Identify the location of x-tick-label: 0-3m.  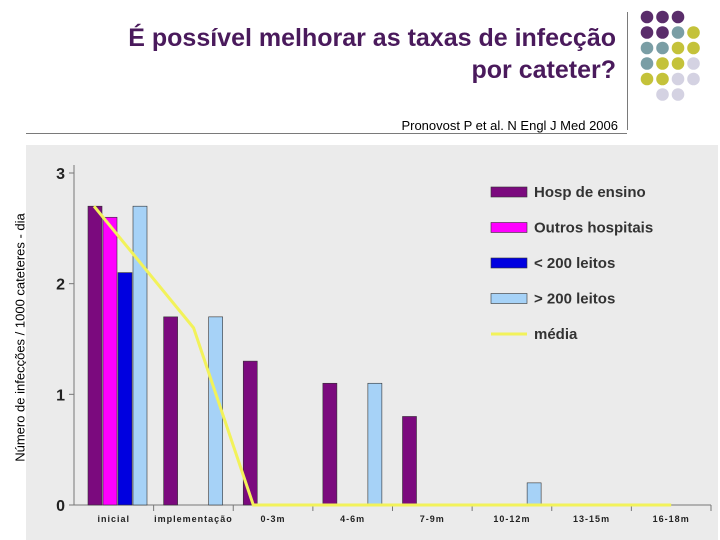
(273, 519).